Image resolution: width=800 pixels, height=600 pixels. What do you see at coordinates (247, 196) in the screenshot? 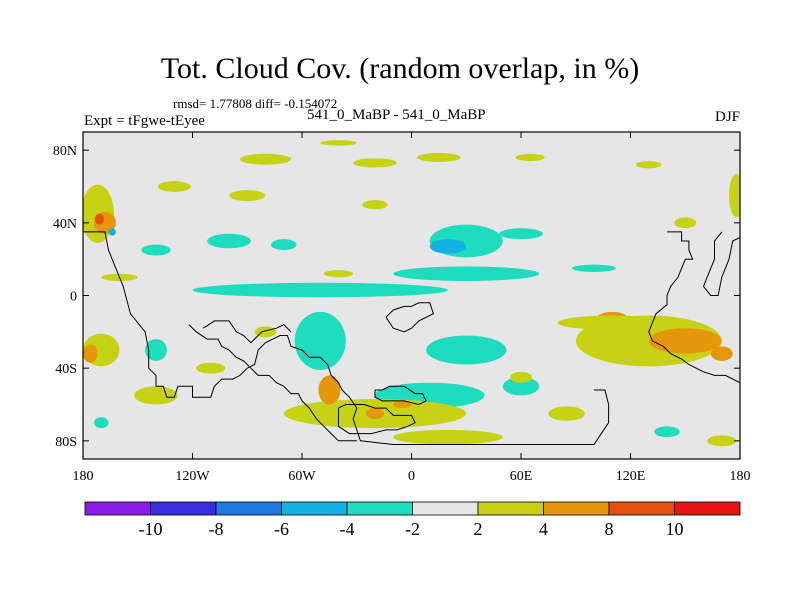
I see `region-yellow-55n` at bounding box center [247, 196].